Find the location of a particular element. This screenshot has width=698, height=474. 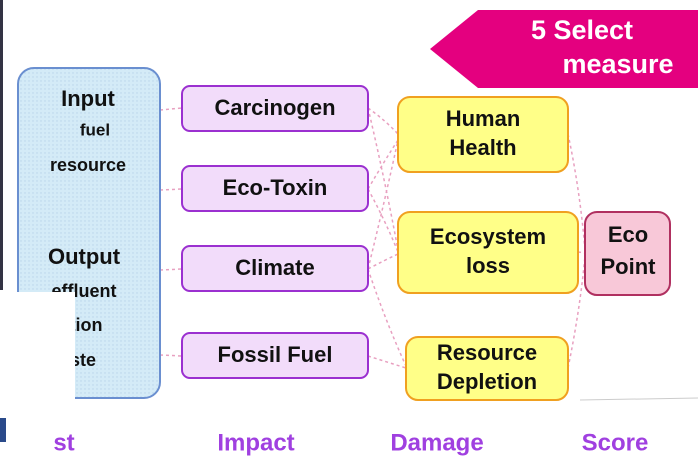

impact-text: Fossil Fuel is located at coordinates (275, 354).